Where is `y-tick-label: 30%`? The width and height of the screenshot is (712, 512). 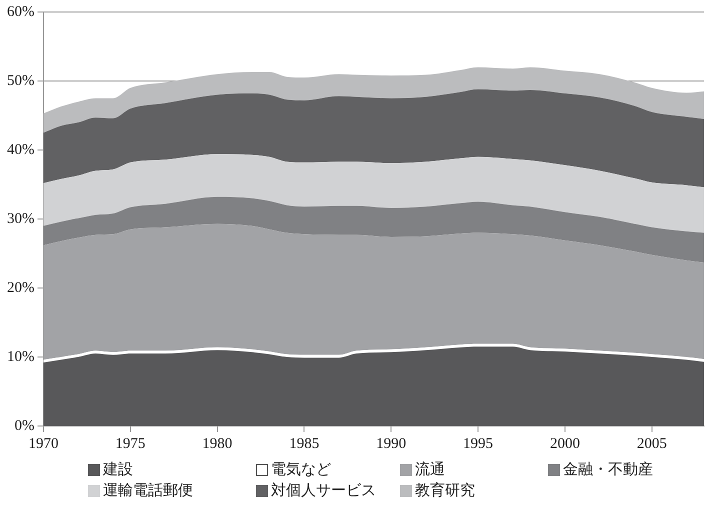 y-tick-label: 30% is located at coordinates (20, 218).